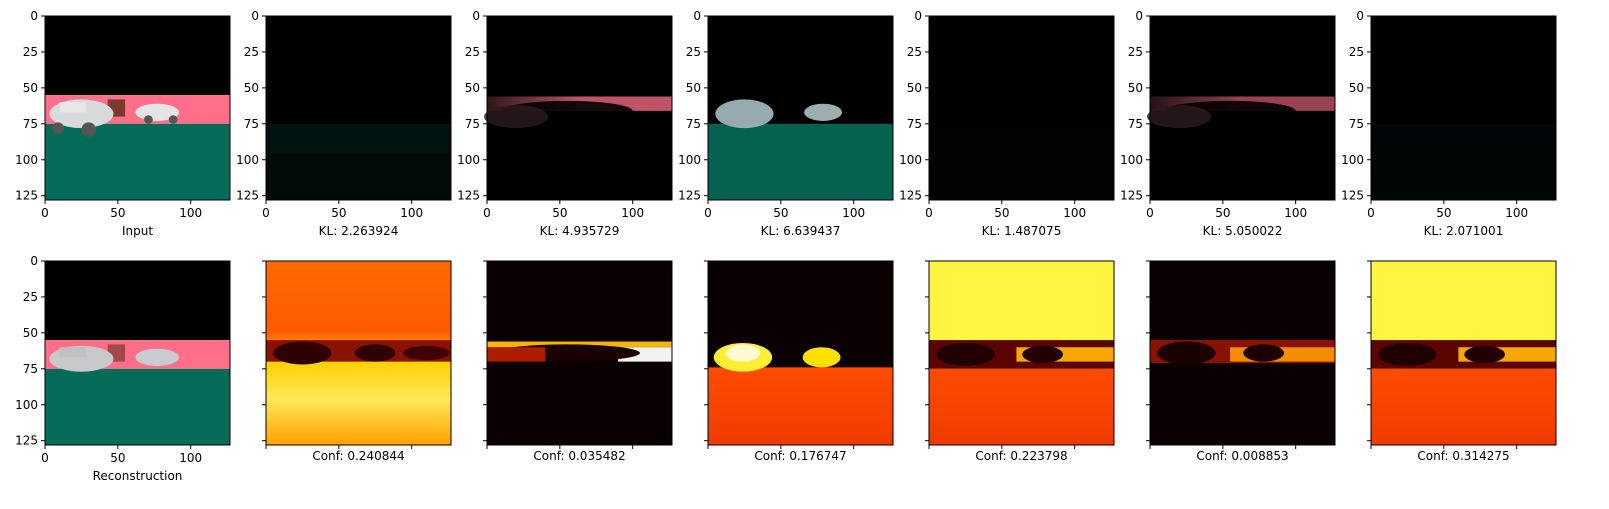  I want to click on panel-caption: Conf: 0.035482, so click(579, 456).